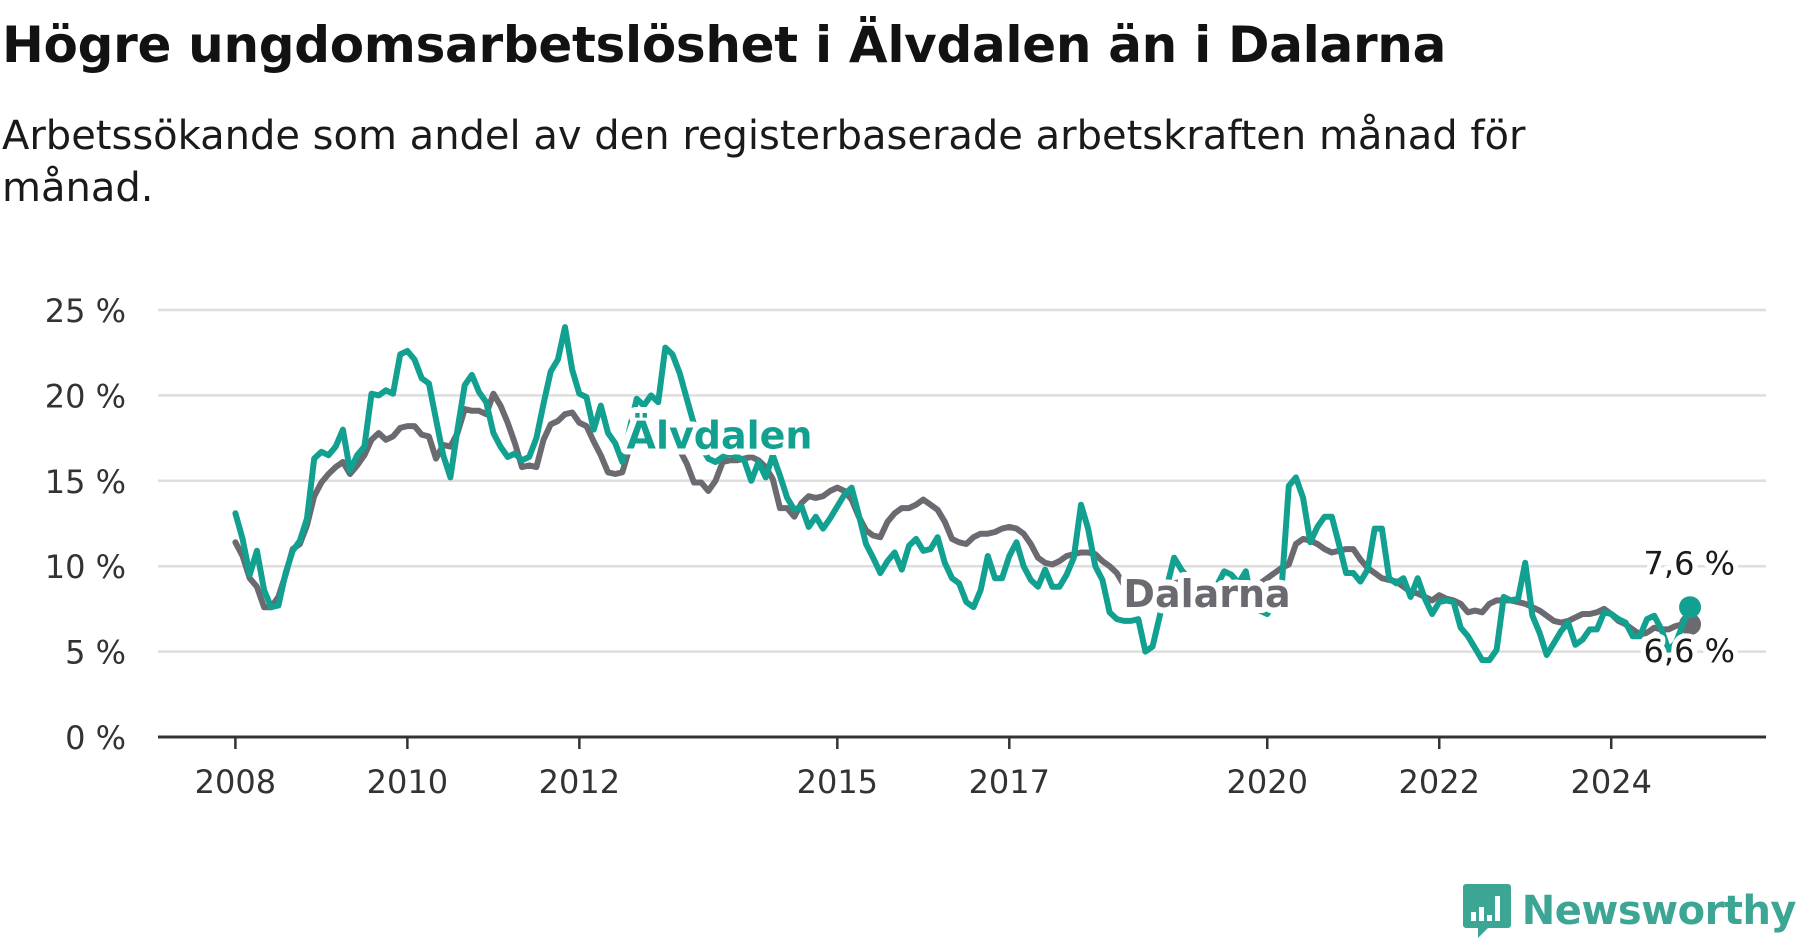 Image resolution: width=1800 pixels, height=948 pixels. Describe the element at coordinates (1690, 607) in the screenshot. I see `end-point-alvdalen` at that location.